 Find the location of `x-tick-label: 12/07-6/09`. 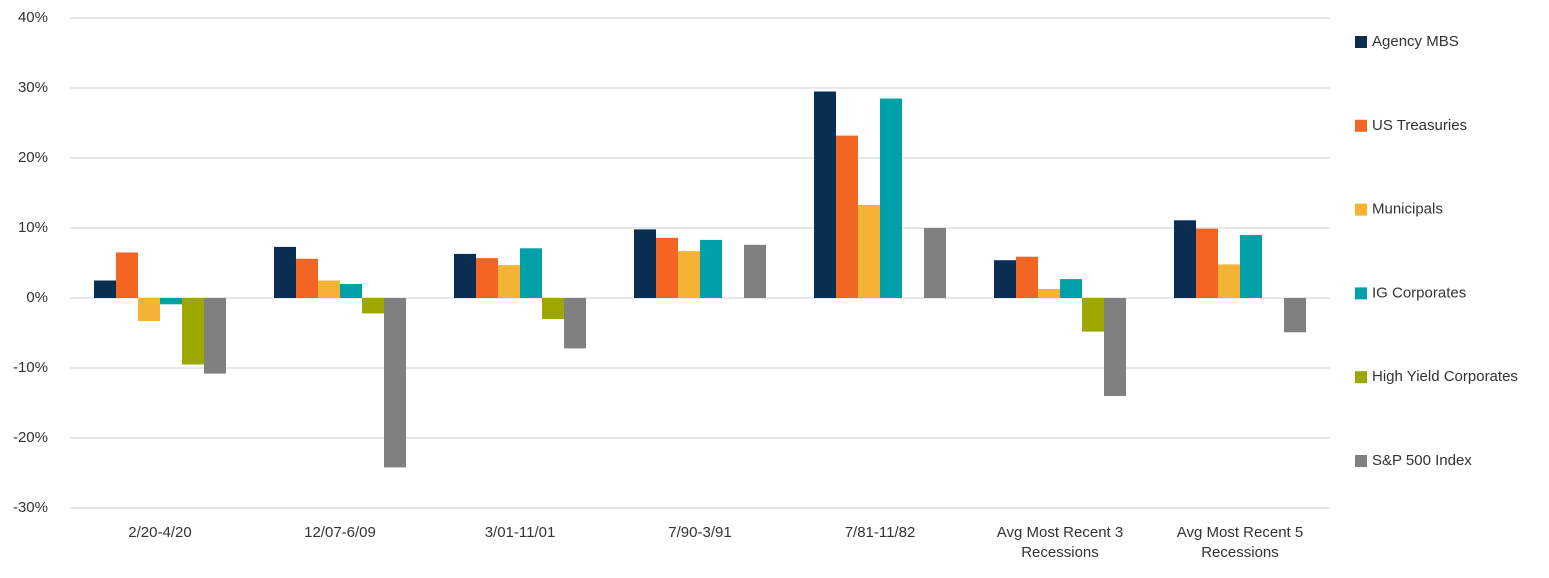

x-tick-label: 12/07-6/09 is located at coordinates (340, 532).